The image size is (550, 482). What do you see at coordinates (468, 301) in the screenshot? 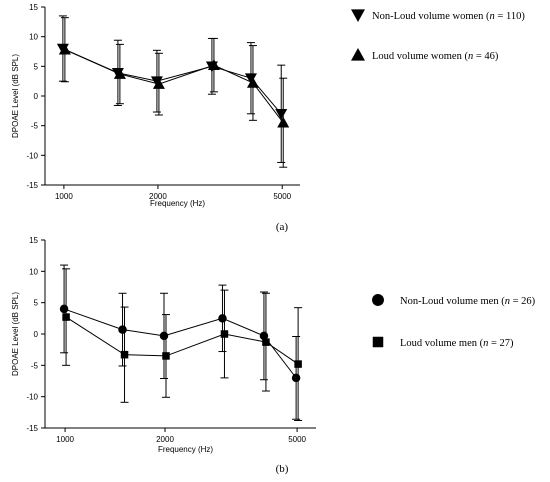
I see `legend-label: Non-Loud volume men (n = 26)` at bounding box center [468, 301].